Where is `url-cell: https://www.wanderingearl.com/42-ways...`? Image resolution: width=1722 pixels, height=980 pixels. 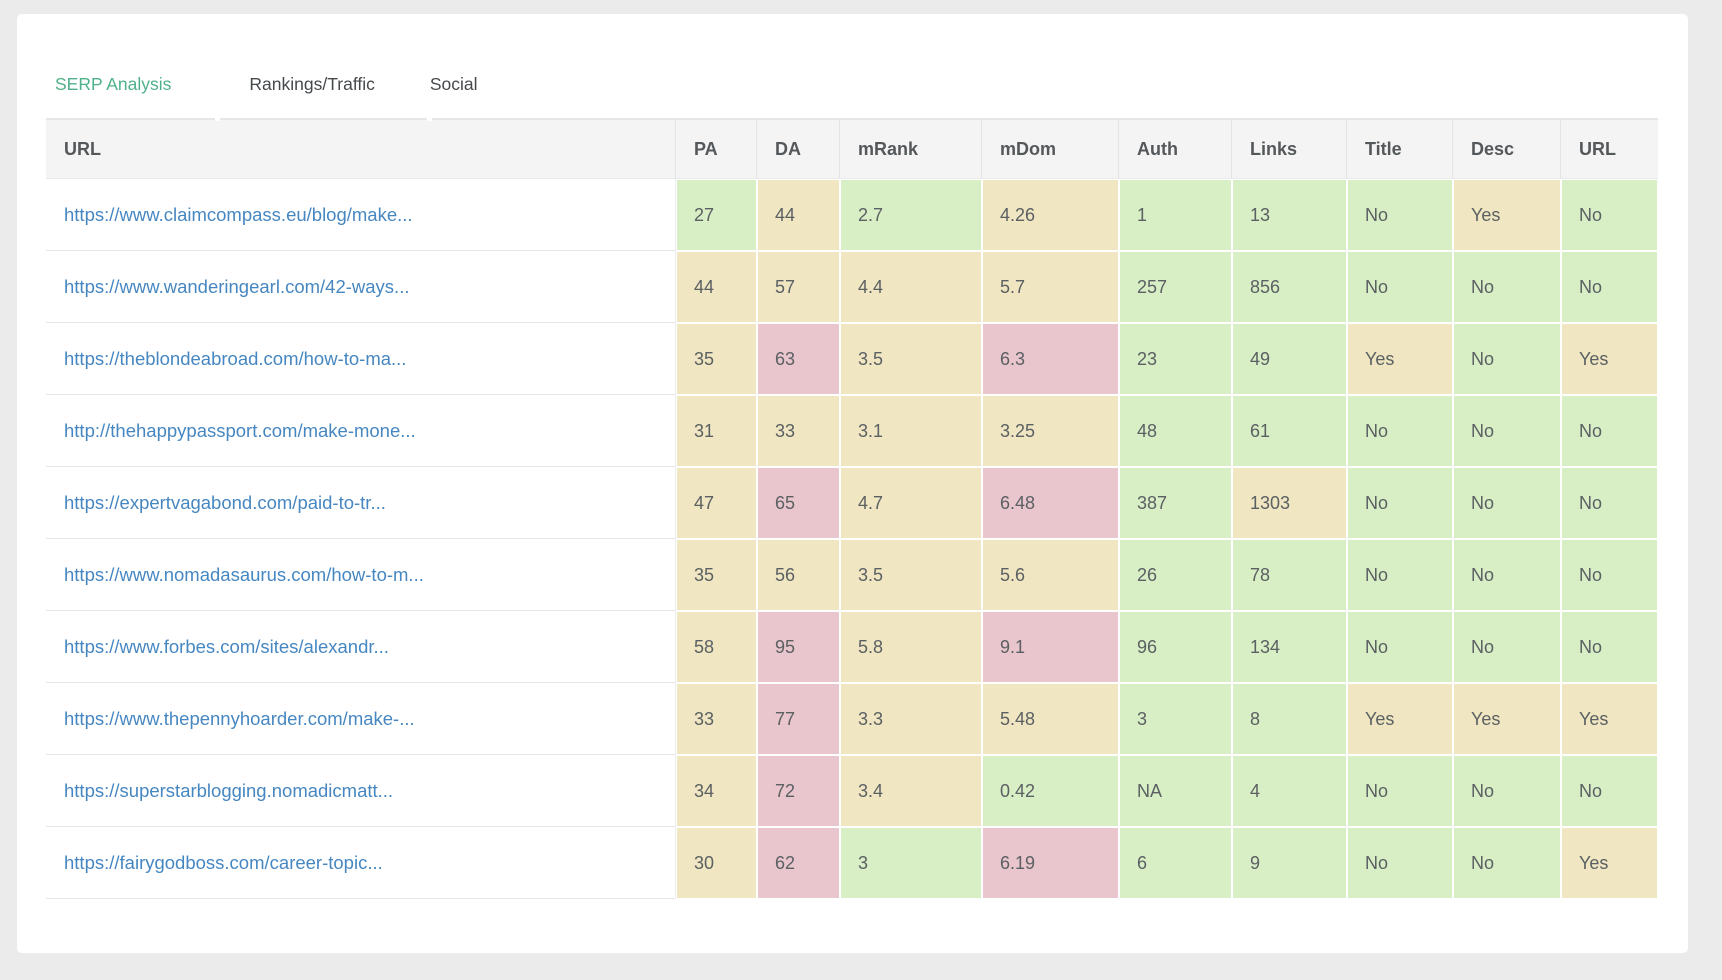
url-cell: https://www.wanderingearl.com/42-ways... is located at coordinates (361, 287).